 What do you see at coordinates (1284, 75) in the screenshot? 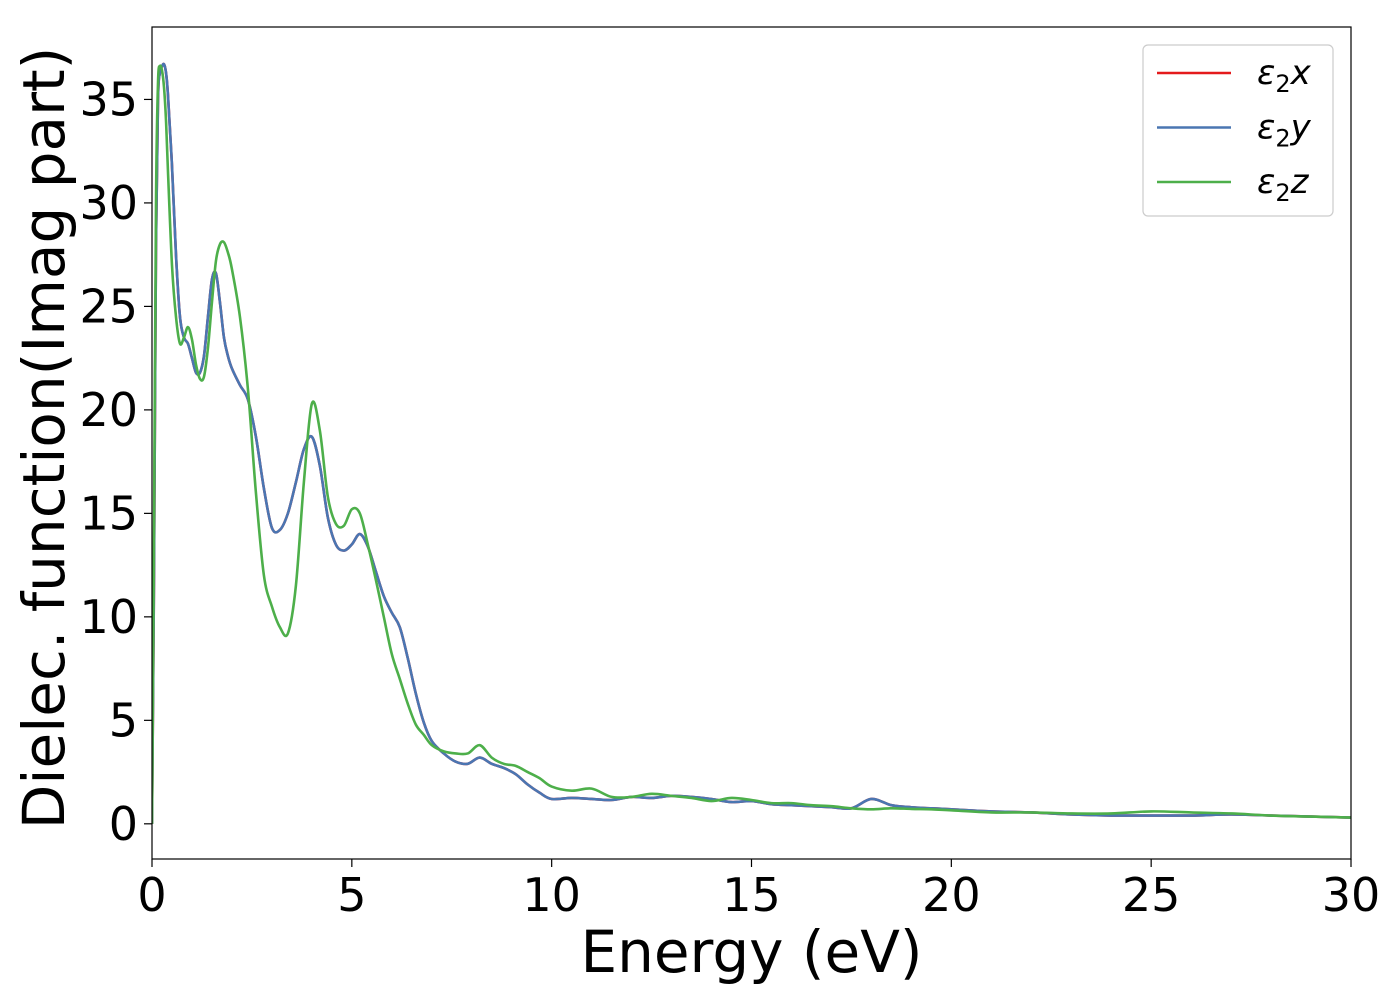
I see `legend-label-x: ε2x` at bounding box center [1284, 75].